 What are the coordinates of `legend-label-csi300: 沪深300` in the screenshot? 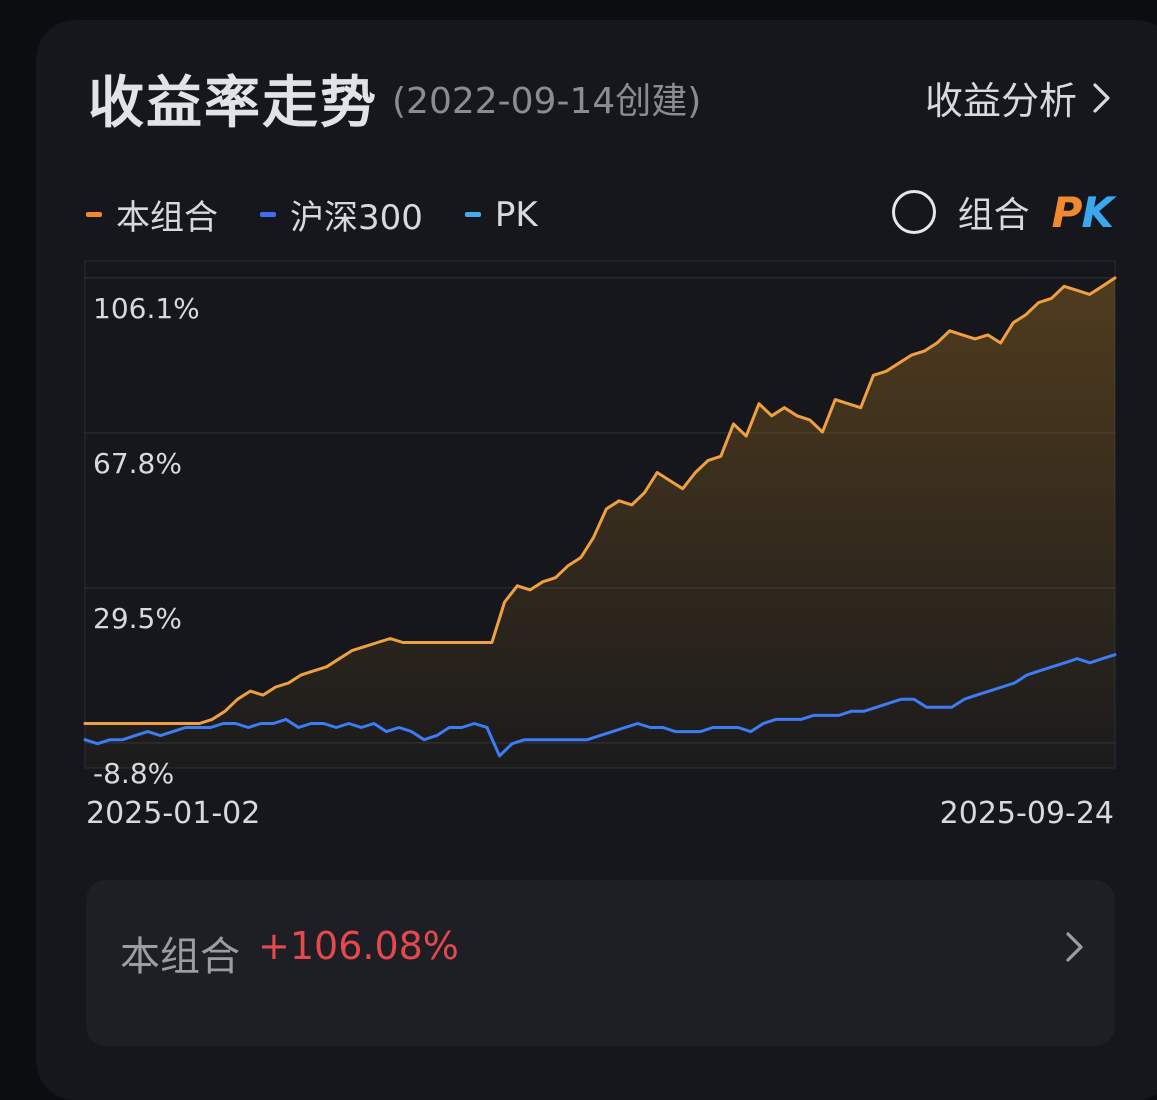 It's located at (356, 218).